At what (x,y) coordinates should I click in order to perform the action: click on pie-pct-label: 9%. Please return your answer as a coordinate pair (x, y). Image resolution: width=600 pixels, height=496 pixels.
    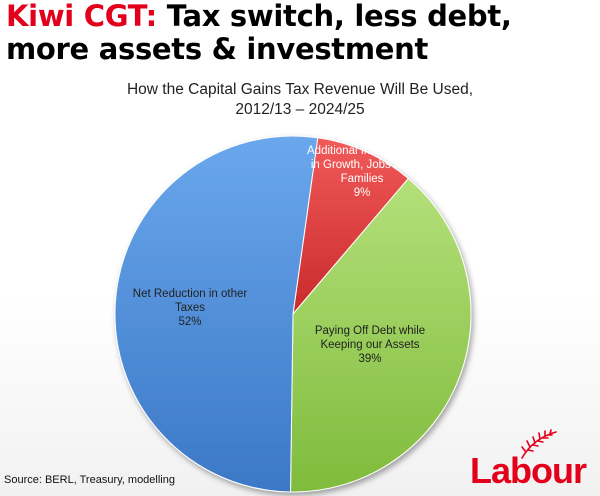
    Looking at the image, I should click on (362, 193).